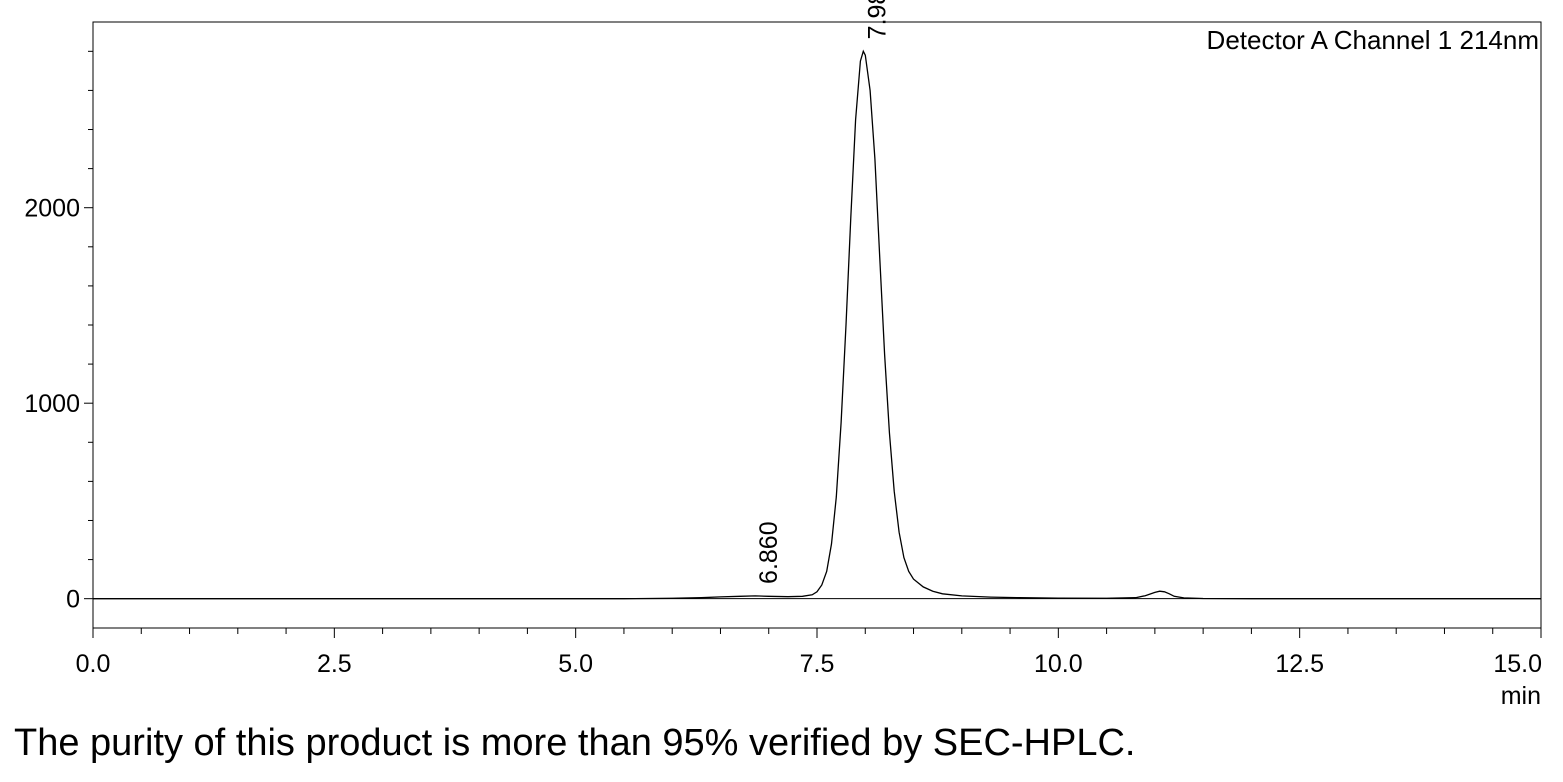 Image resolution: width=1563 pixels, height=782 pixels. Describe the element at coordinates (334, 664) in the screenshot. I see `x-tick-label: 2.5` at that location.